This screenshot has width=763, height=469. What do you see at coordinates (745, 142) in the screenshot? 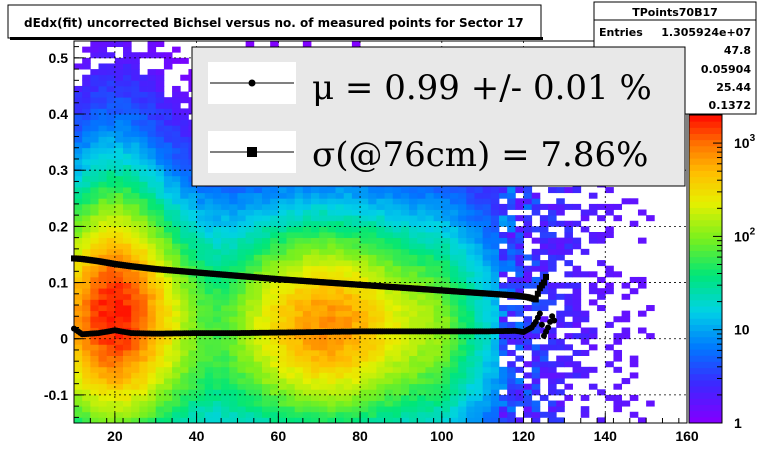
I see `colorbar-tick-label: 103` at bounding box center [745, 142].